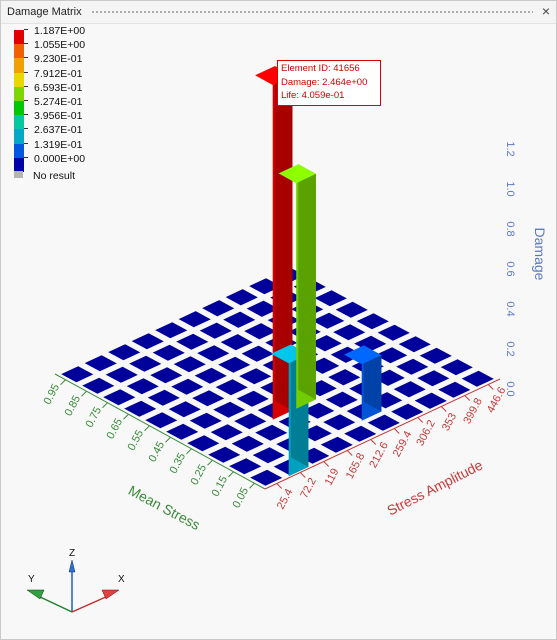  I want to click on drag-handle, so click(312, 12).